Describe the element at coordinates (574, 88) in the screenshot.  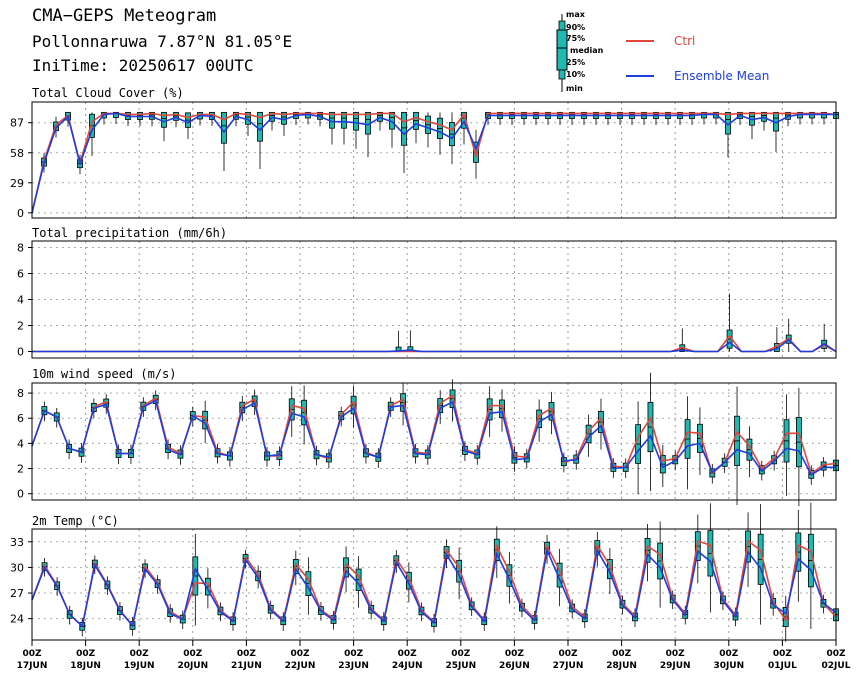
I see `legend-box-label: min` at that location.